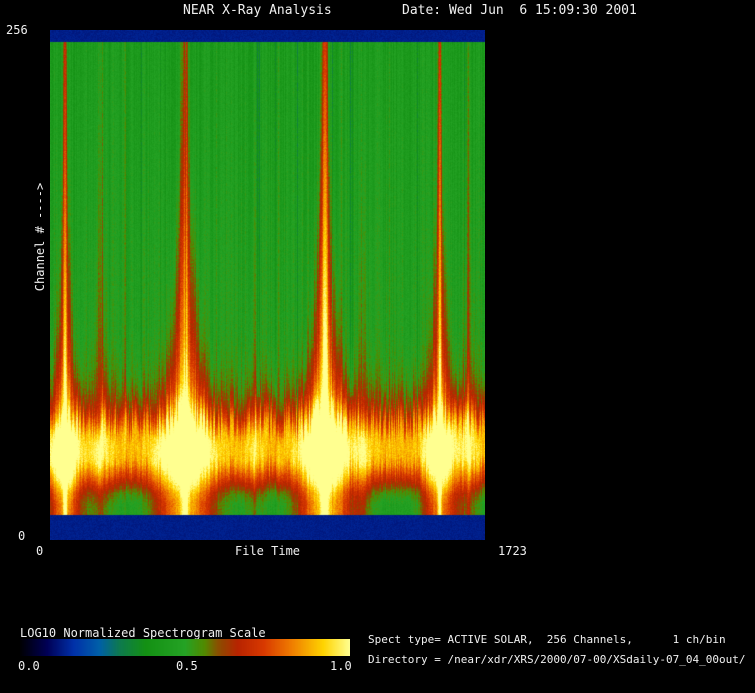 The height and width of the screenshot is (693, 755). What do you see at coordinates (512, 551) in the screenshot?
I see `x-axis-max-label: 1723` at bounding box center [512, 551].